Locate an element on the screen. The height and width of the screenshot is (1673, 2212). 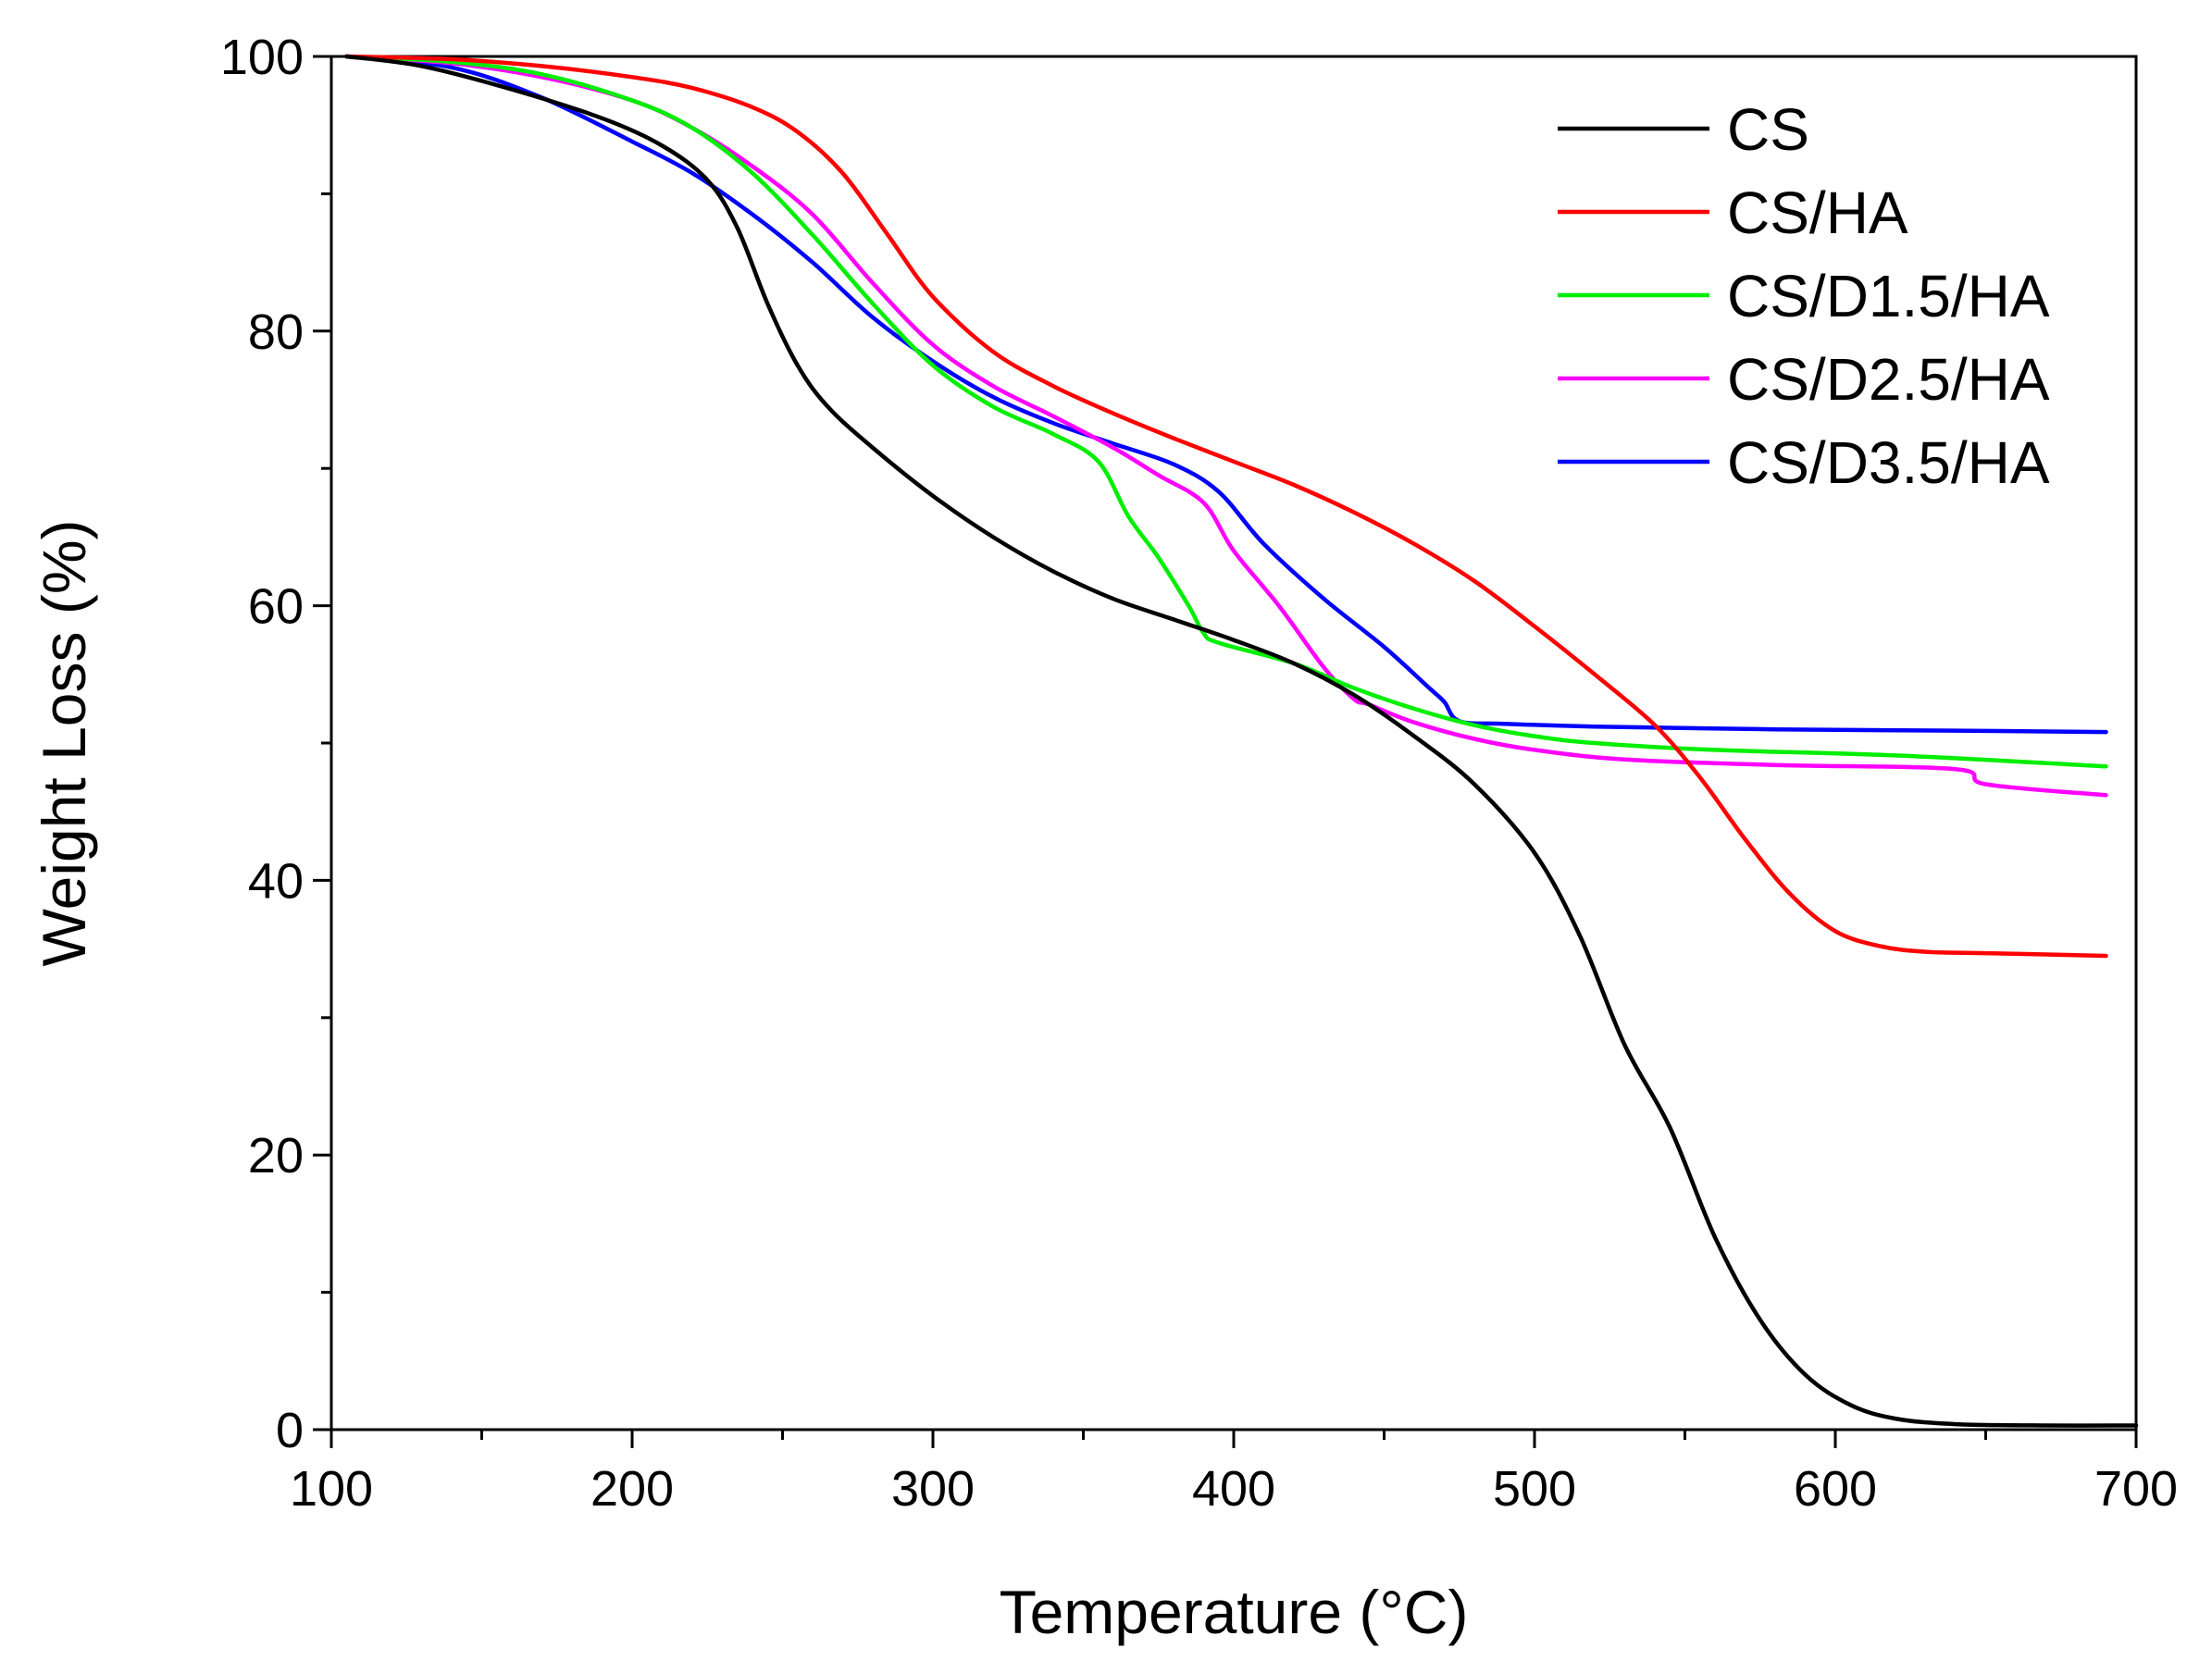
y-tick-label: 80 is located at coordinates (276, 332).